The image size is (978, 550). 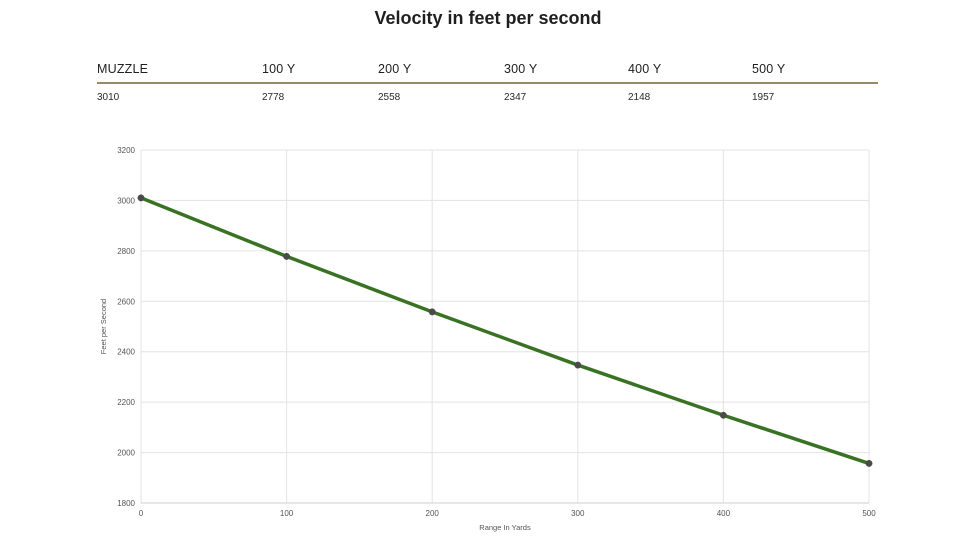 I want to click on header-100y: 100 Y, so click(x=279, y=69).